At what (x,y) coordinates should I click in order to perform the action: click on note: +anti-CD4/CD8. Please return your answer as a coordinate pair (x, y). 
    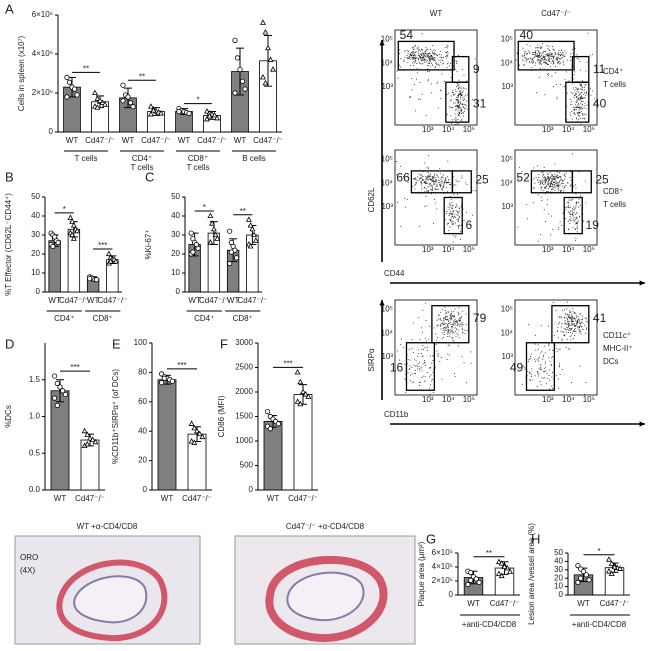
    Looking at the image, I should click on (489, 624).